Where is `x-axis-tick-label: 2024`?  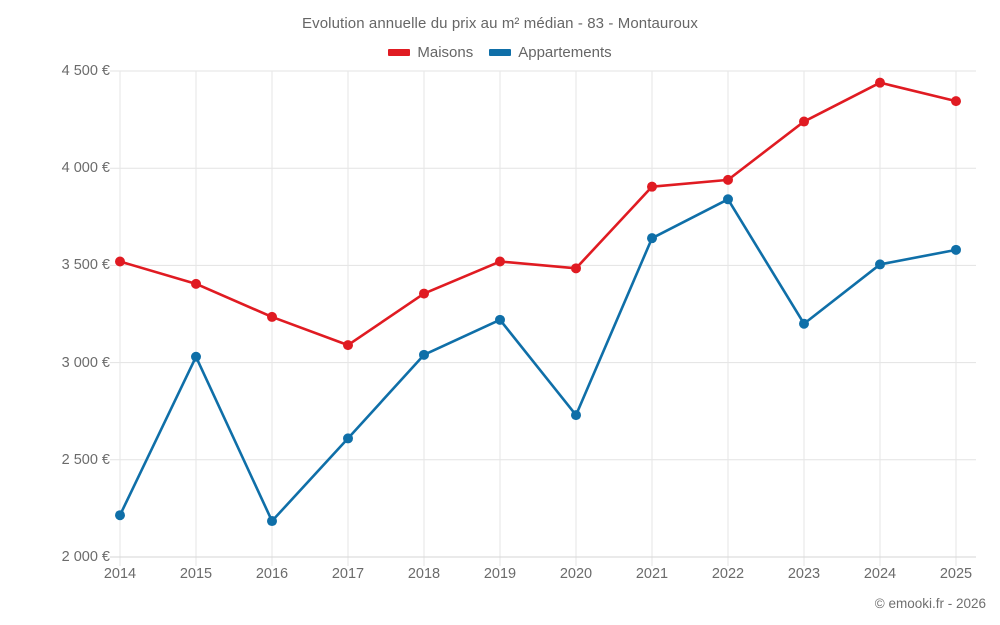 x-axis-tick-label: 2024 is located at coordinates (880, 574).